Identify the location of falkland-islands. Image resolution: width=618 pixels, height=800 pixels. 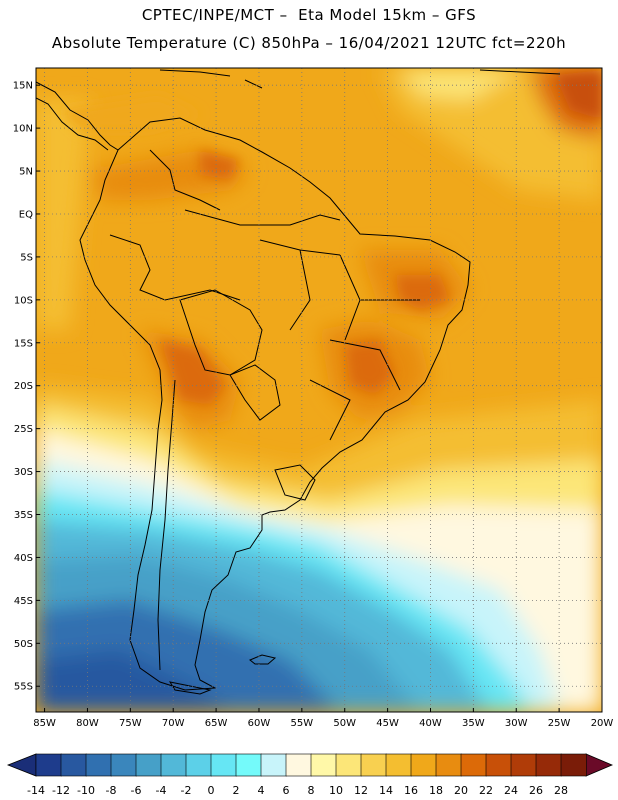
(263, 659).